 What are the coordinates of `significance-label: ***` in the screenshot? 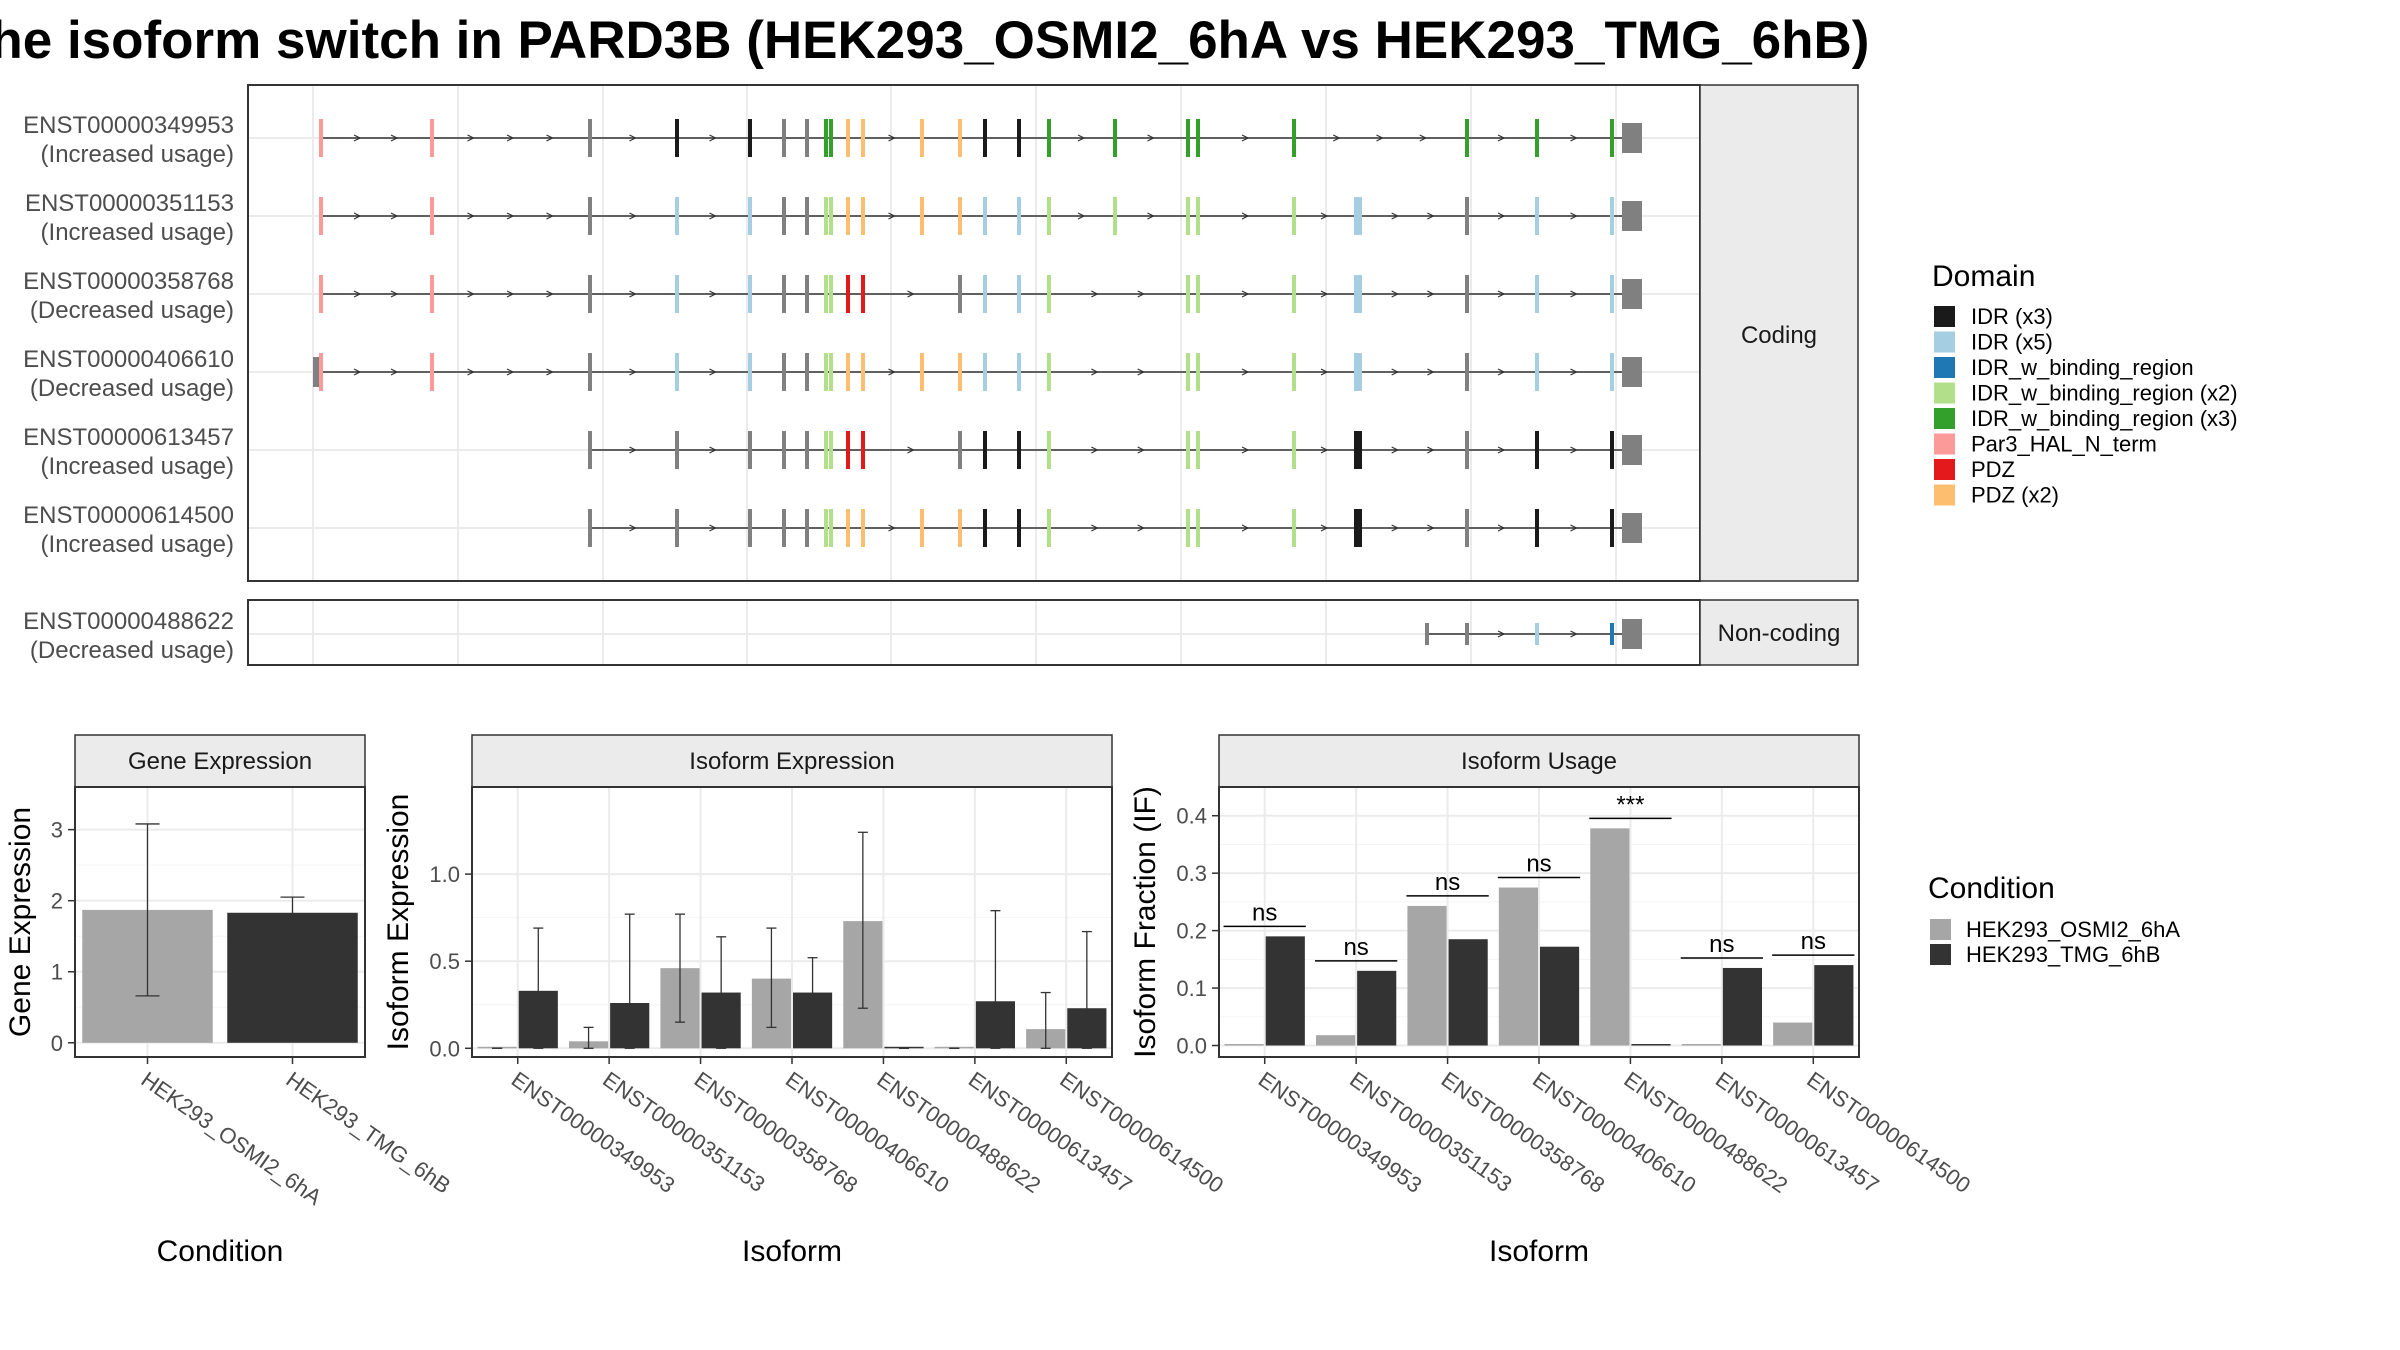 It's located at (1630, 804).